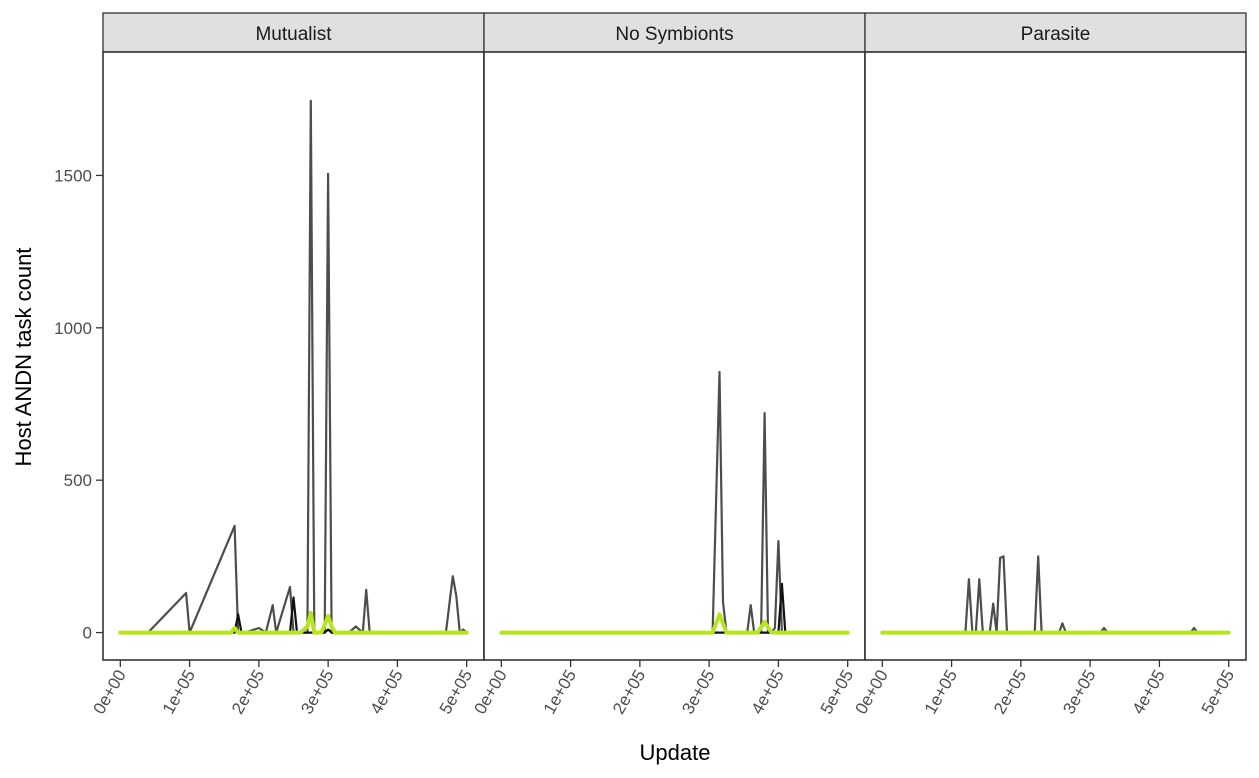  What do you see at coordinates (73, 175) in the screenshot?
I see `y-tick-label: 1500` at bounding box center [73, 175].